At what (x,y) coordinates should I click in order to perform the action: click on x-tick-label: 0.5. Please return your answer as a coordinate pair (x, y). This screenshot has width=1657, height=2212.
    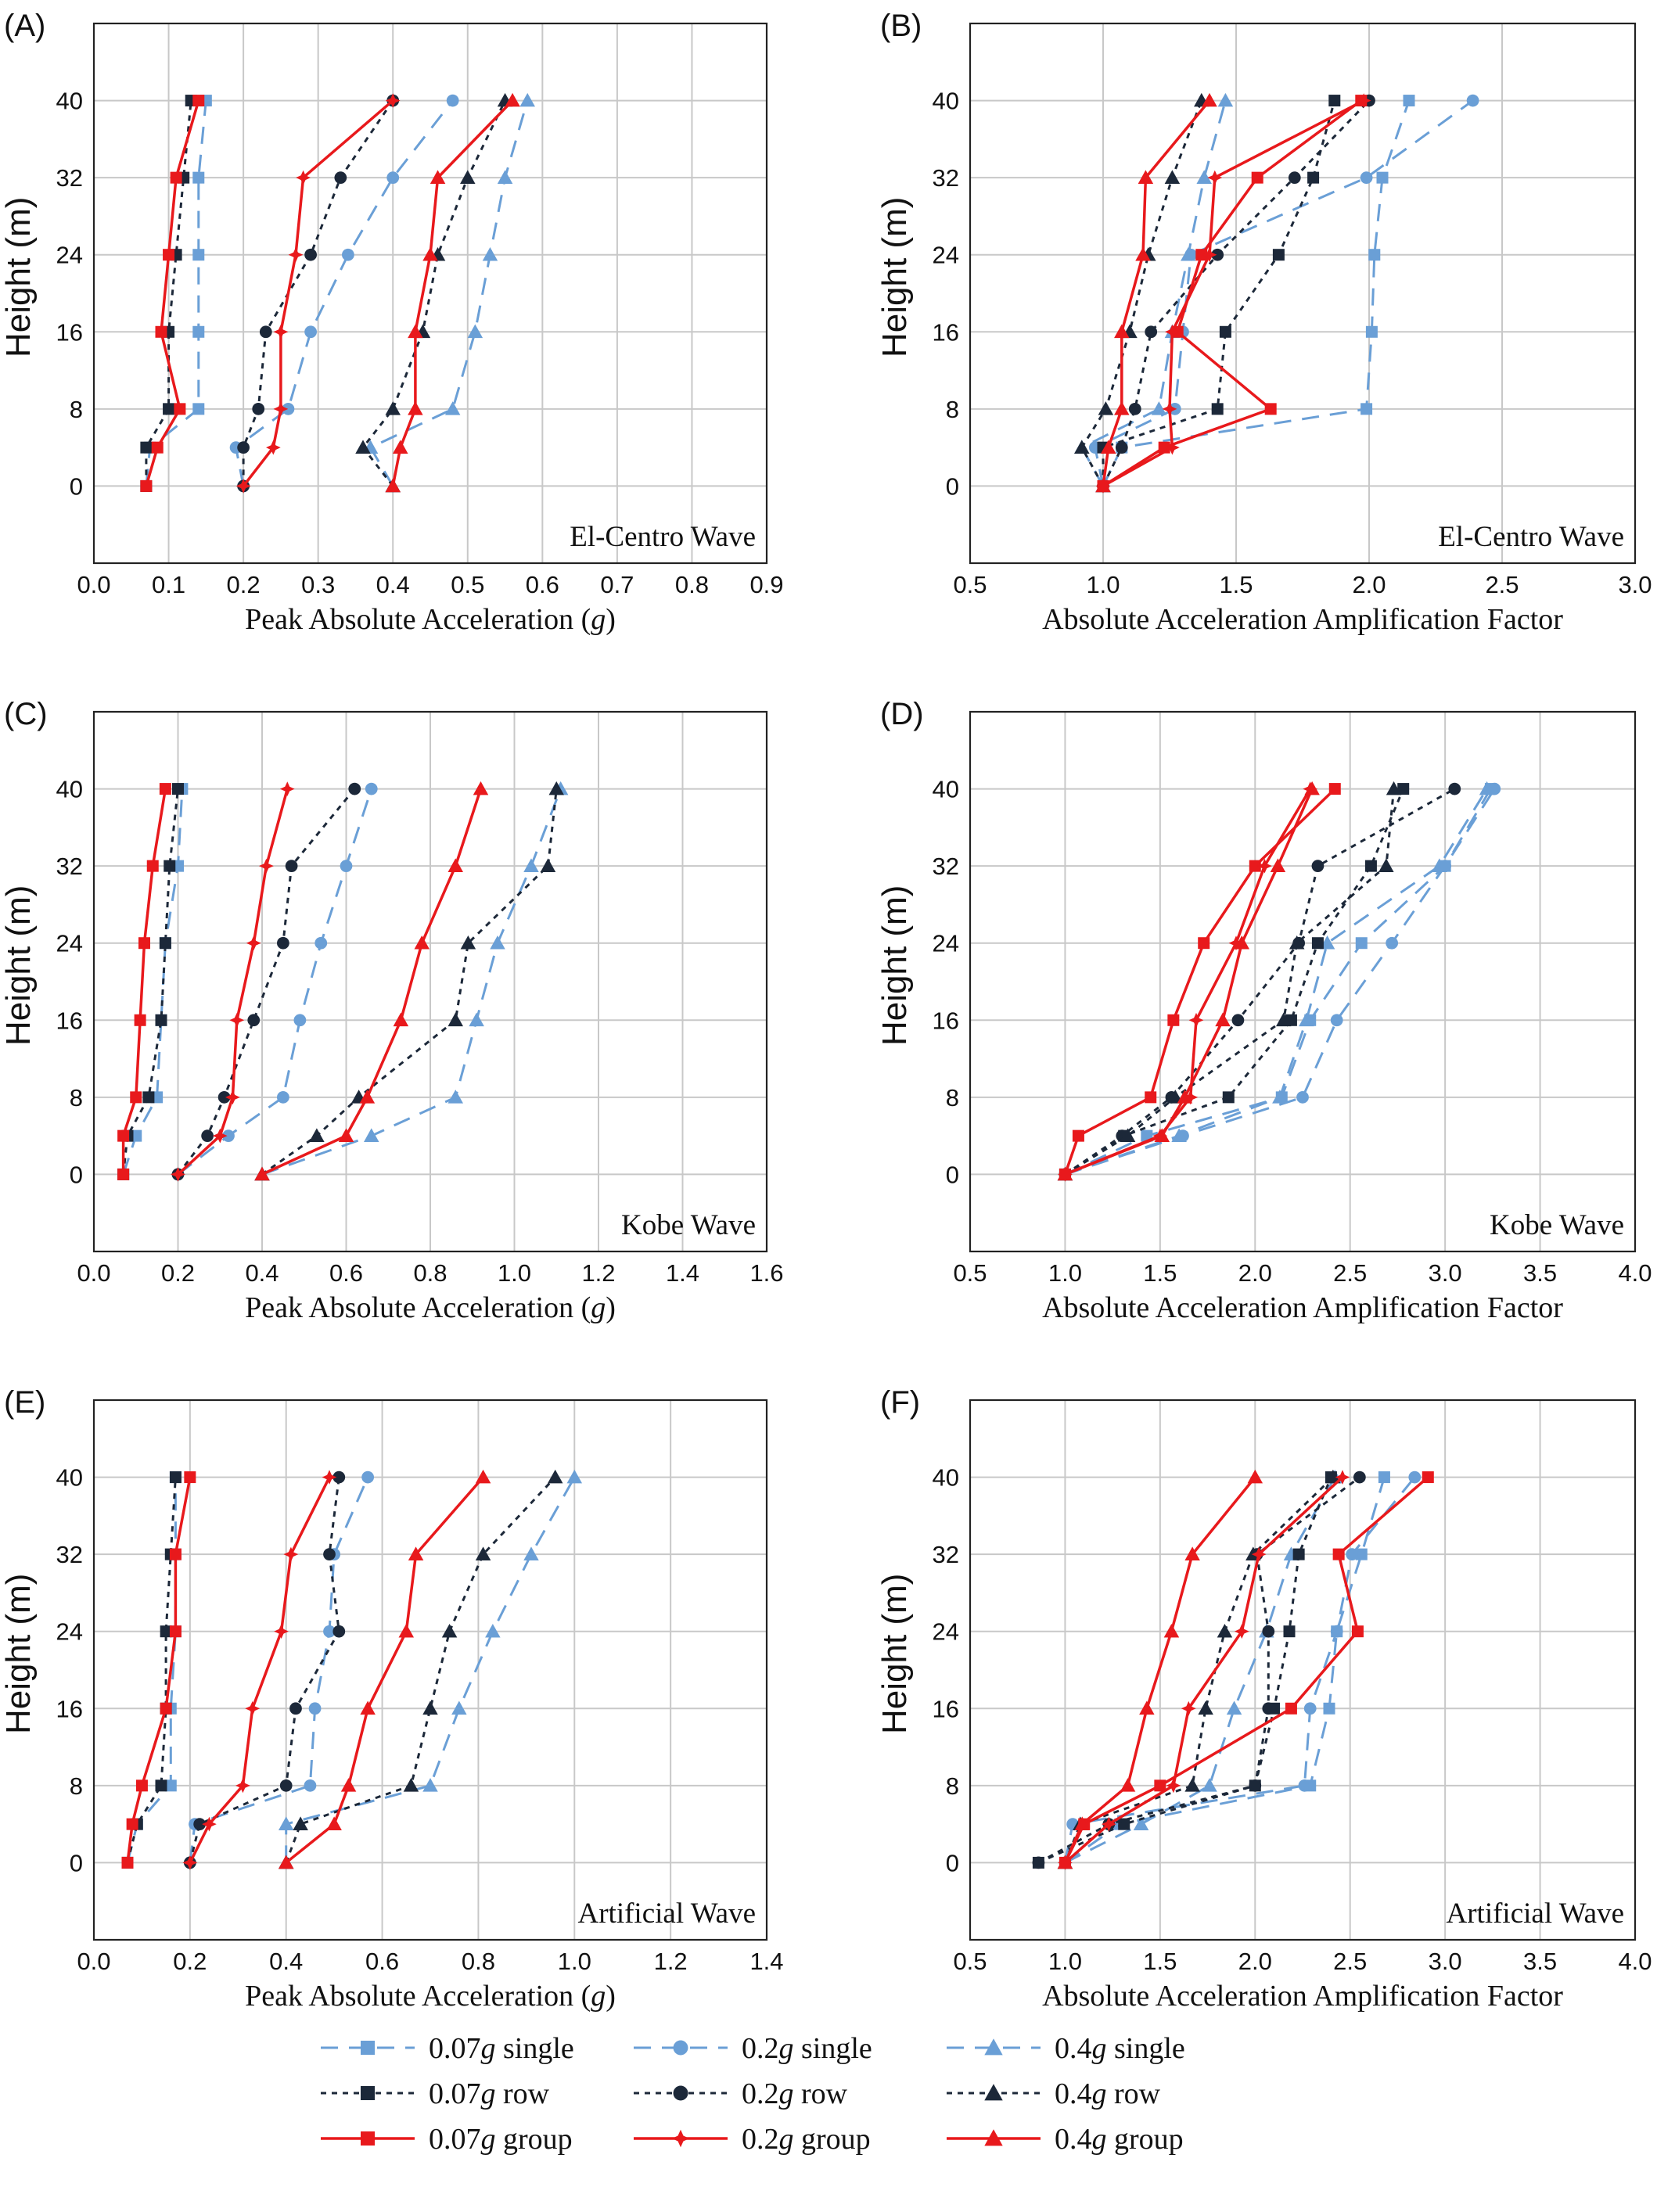
    Looking at the image, I should click on (970, 584).